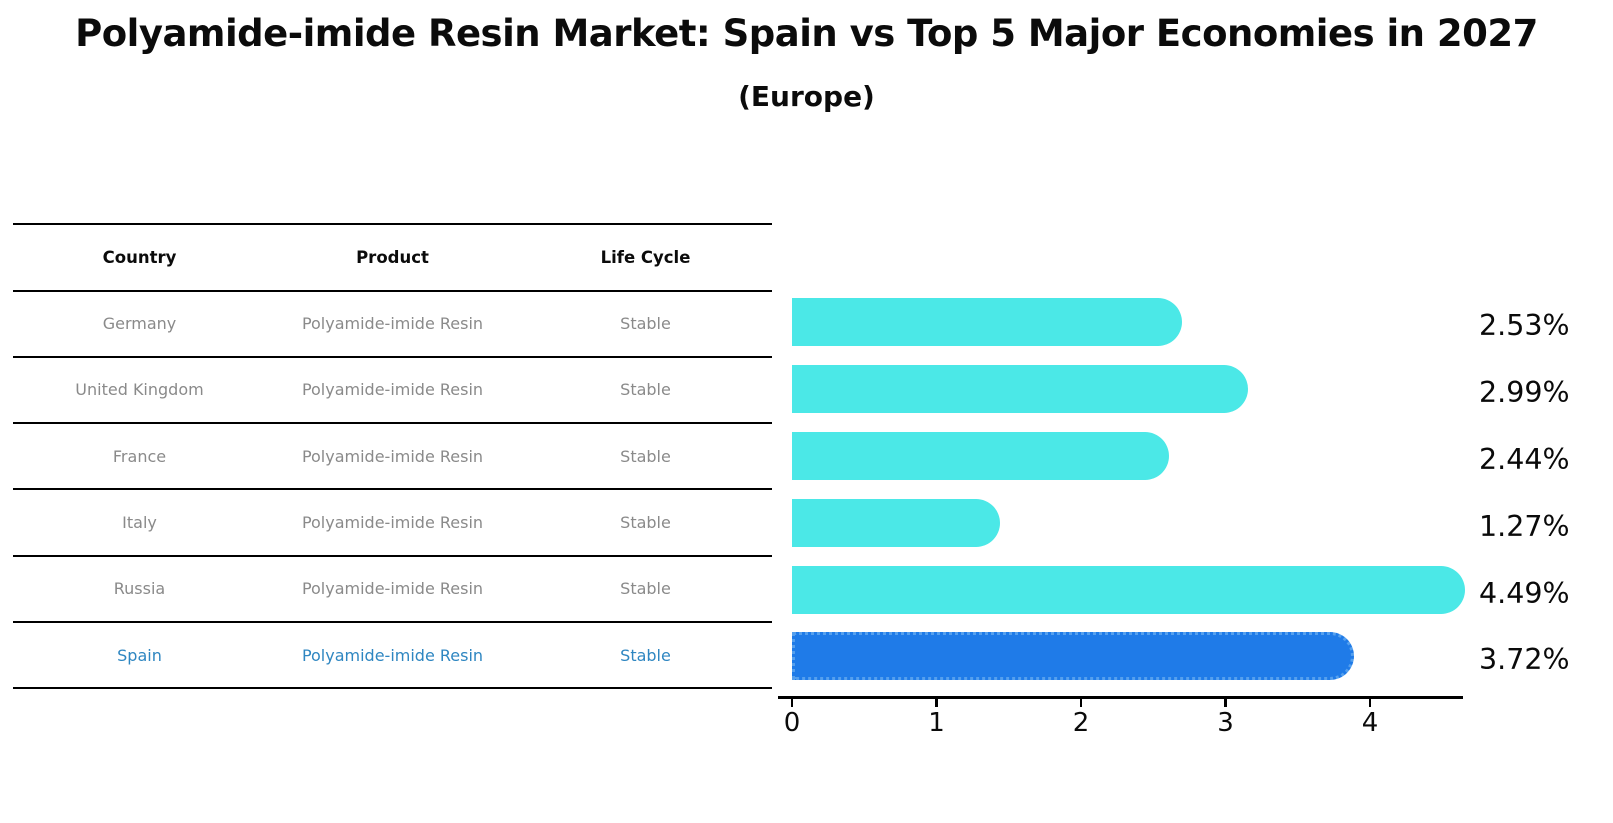 The height and width of the screenshot is (823, 1613). What do you see at coordinates (1073, 656) in the screenshot?
I see `bar-highlight-spain` at bounding box center [1073, 656].